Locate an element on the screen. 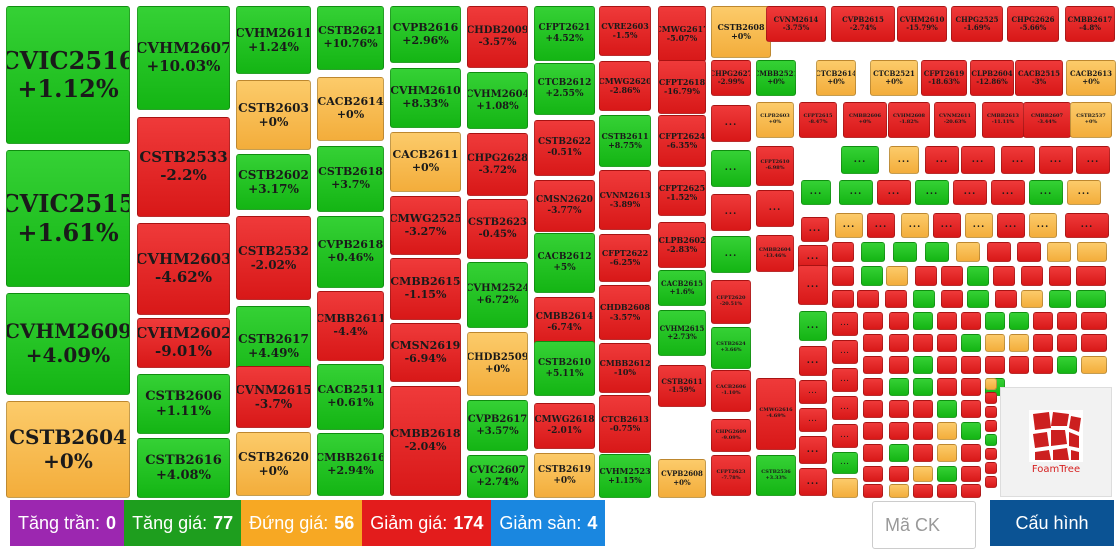 This screenshot has width=1118, height=553. stock-tile: CLPB2603 +0% is located at coordinates (775, 120).